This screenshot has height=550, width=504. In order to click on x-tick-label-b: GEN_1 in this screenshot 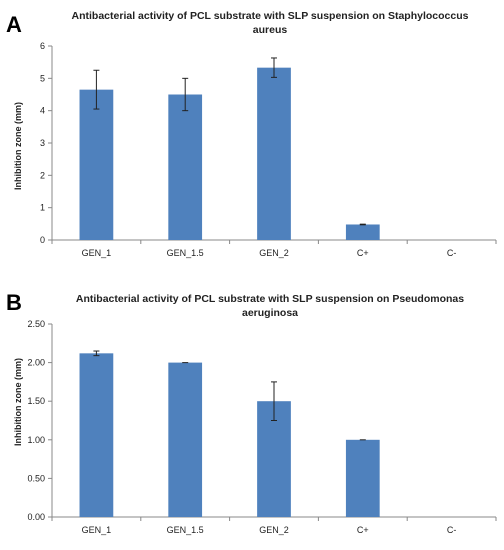, I will do `click(97, 530)`.